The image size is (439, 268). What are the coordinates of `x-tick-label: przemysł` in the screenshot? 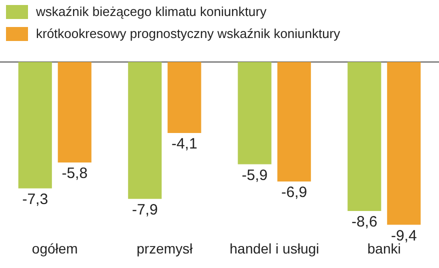 It's located at (165, 248).